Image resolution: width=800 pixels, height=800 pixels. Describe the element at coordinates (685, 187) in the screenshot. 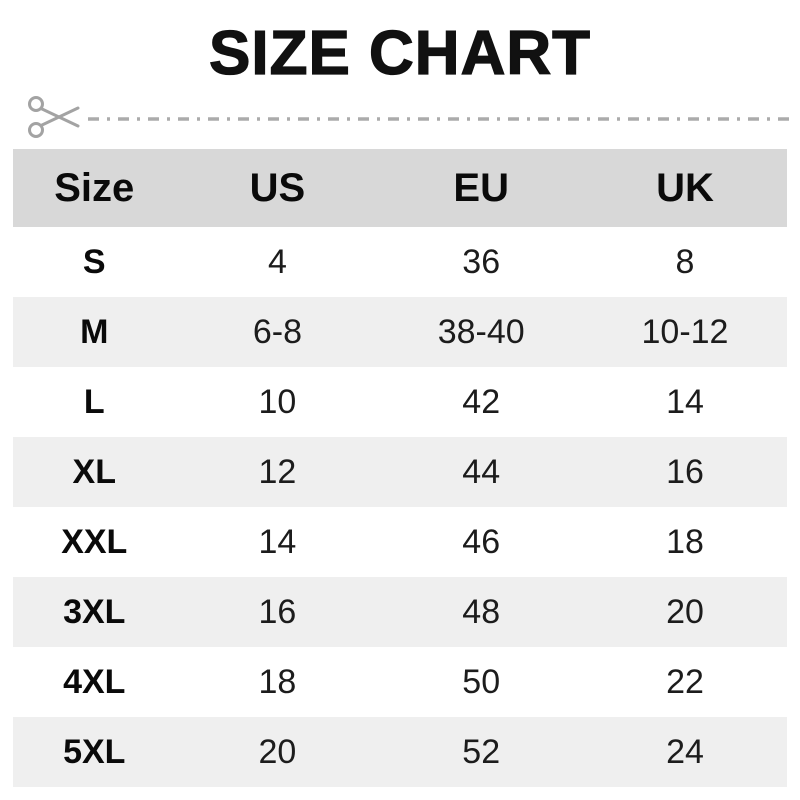

I see `header-cell-uk: UK` at that location.